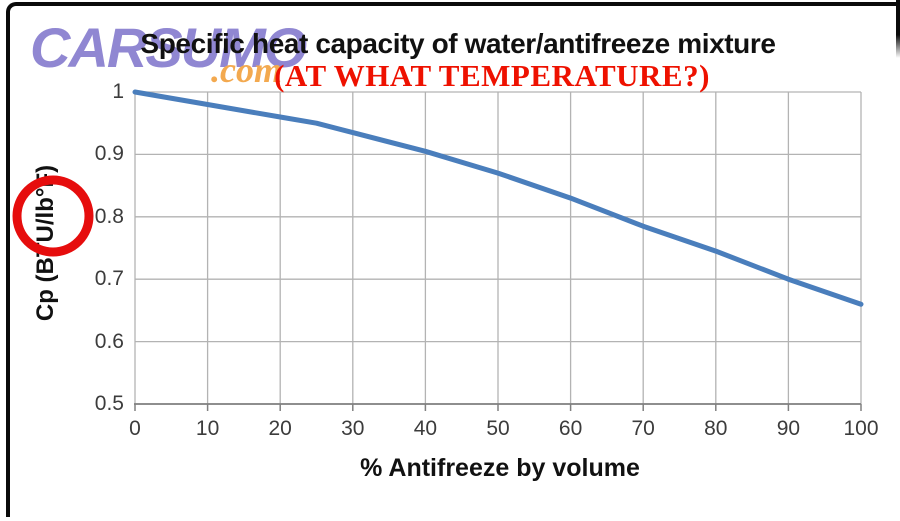 The height and width of the screenshot is (521, 900). Describe the element at coordinates (109, 403) in the screenshot. I see `y-tick-label: 0.5` at that location.